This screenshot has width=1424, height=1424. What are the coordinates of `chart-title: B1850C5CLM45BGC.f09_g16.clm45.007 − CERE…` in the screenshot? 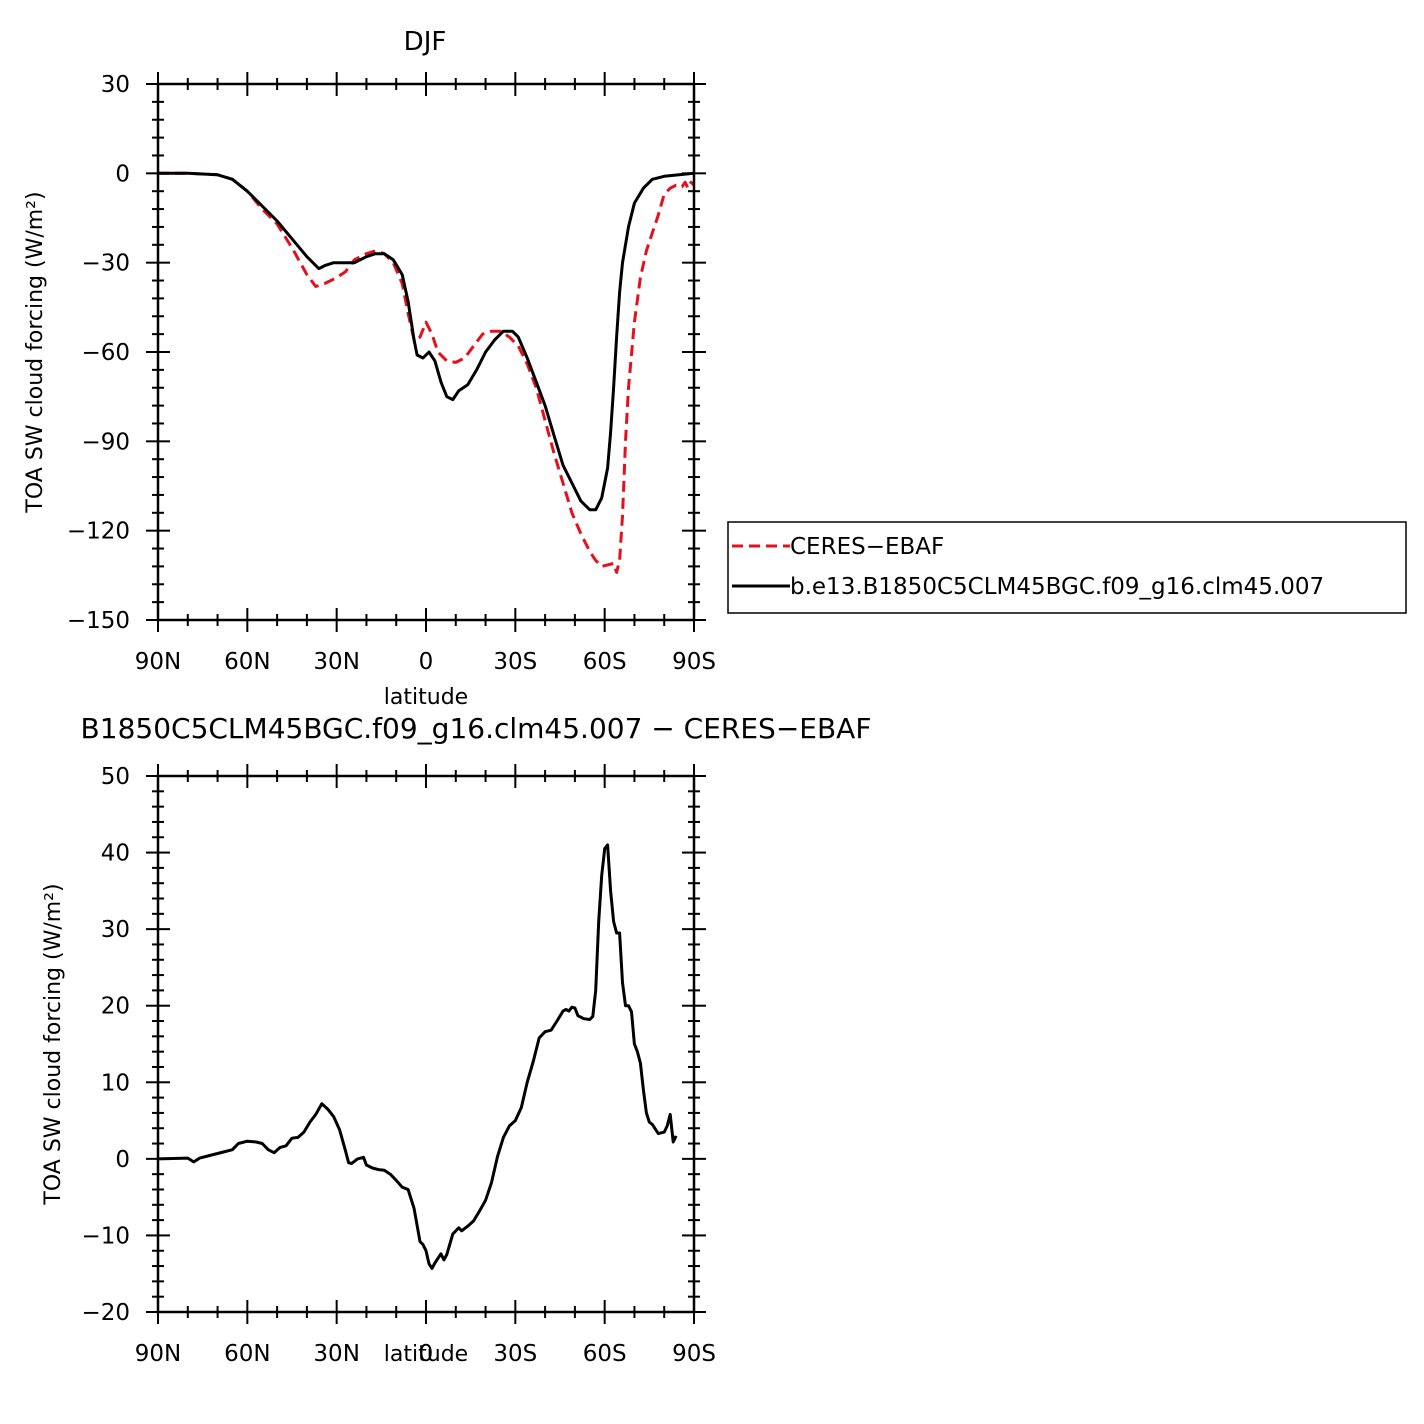 It's located at (476, 728).